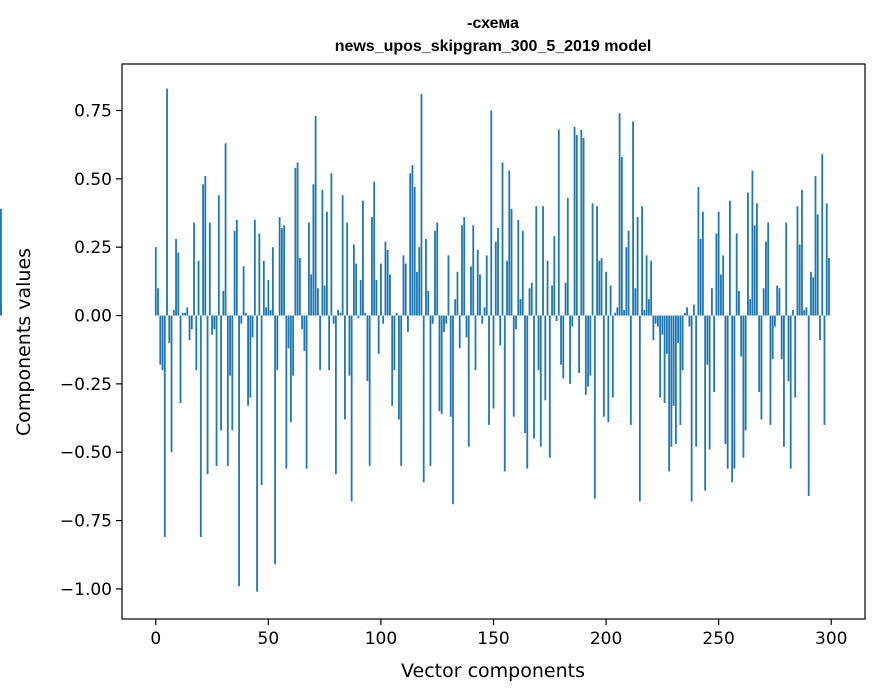  Describe the element at coordinates (1, 262) in the screenshot. I see `bar-undefined` at that location.